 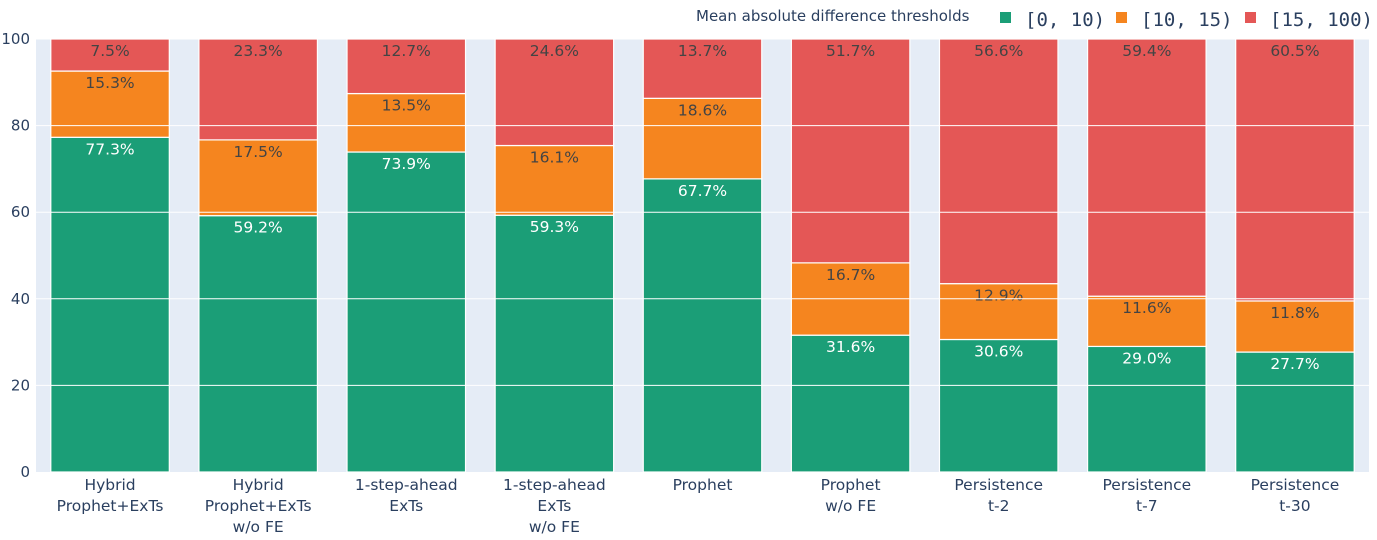 I want to click on legend-item-2: [10, 15), so click(x=1174, y=20).